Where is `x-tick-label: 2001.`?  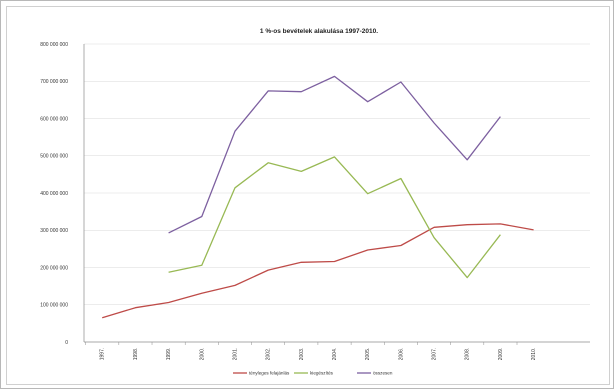 x-tick-label: 2001. is located at coordinates (235, 354).